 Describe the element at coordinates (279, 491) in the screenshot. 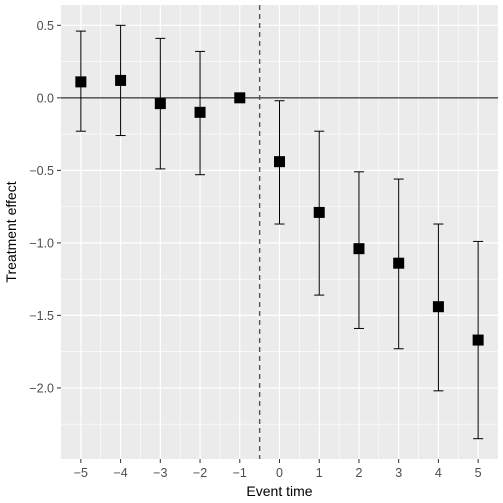

I see `x-axis-title: Event time` at that location.